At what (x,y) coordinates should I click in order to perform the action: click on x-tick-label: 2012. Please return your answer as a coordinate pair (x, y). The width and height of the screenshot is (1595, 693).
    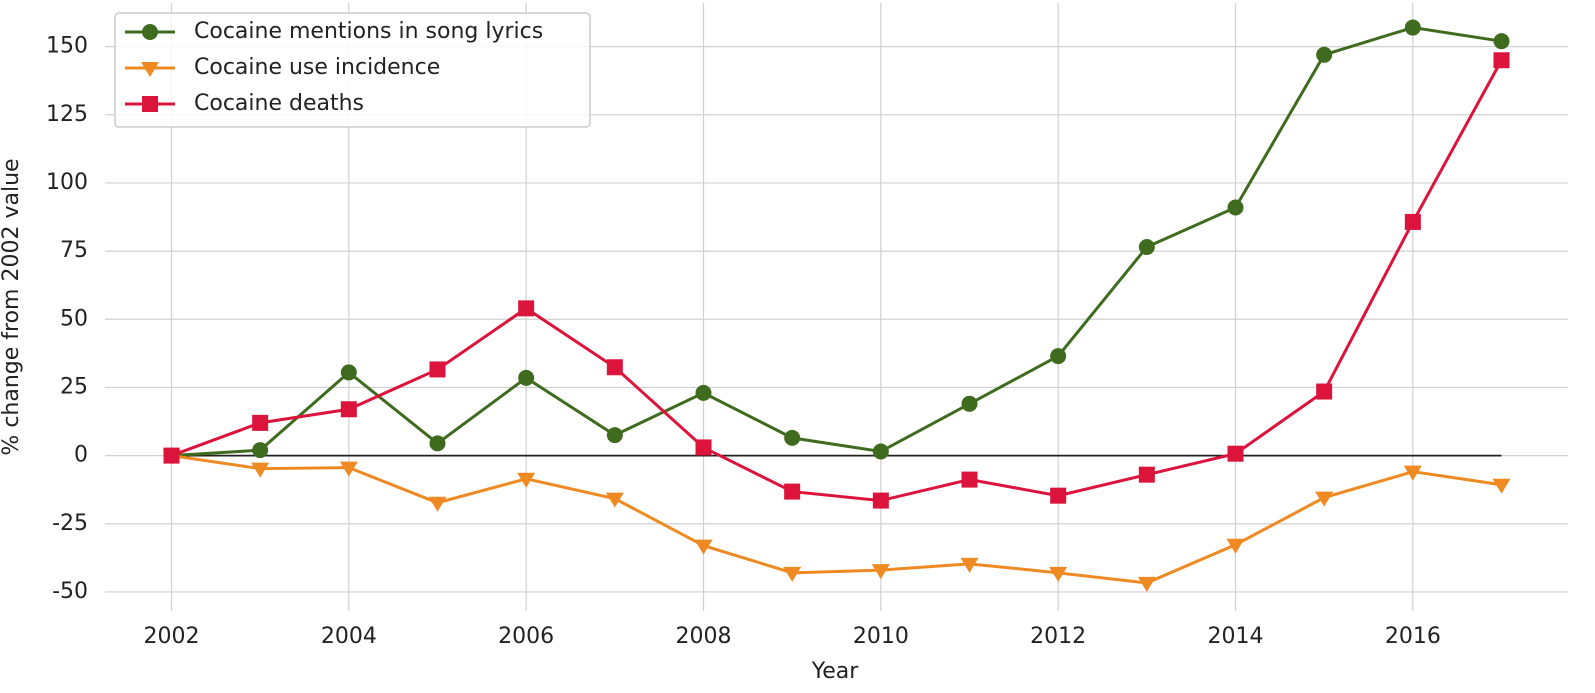
    Looking at the image, I should click on (1058, 636).